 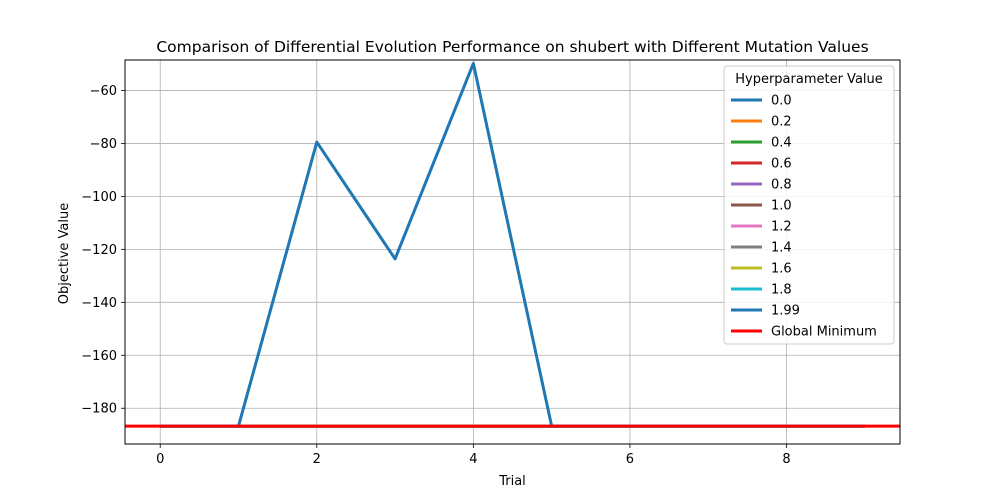 What do you see at coordinates (809, 79) in the screenshot?
I see `legend-title: Hyperparameter Value` at bounding box center [809, 79].